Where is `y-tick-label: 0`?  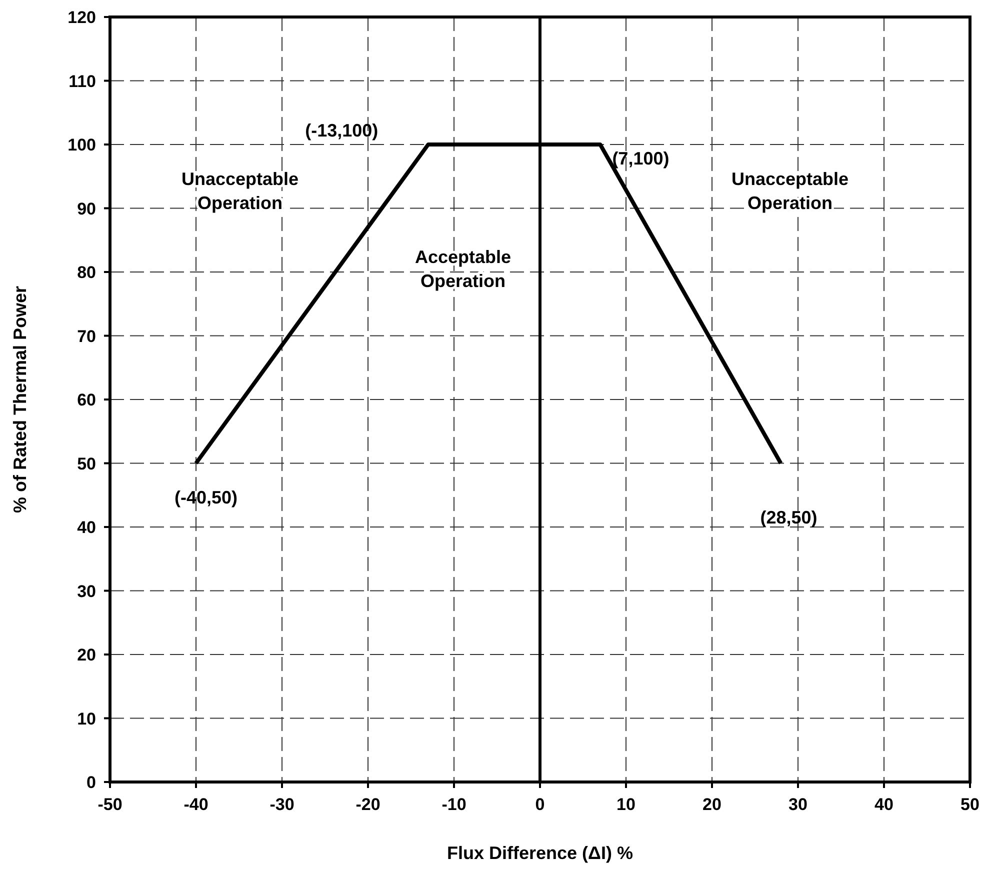 y-tick-label: 0 is located at coordinates (91, 782).